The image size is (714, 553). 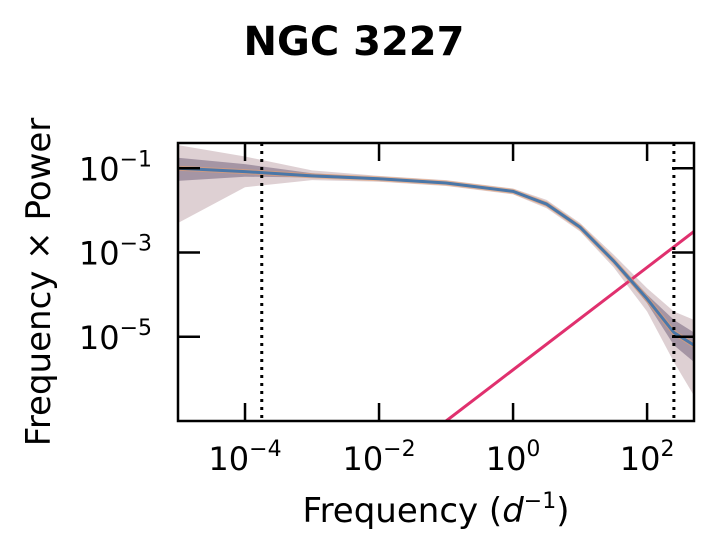 I want to click on y-tick-label-exp: −3, so click(x=136, y=244).